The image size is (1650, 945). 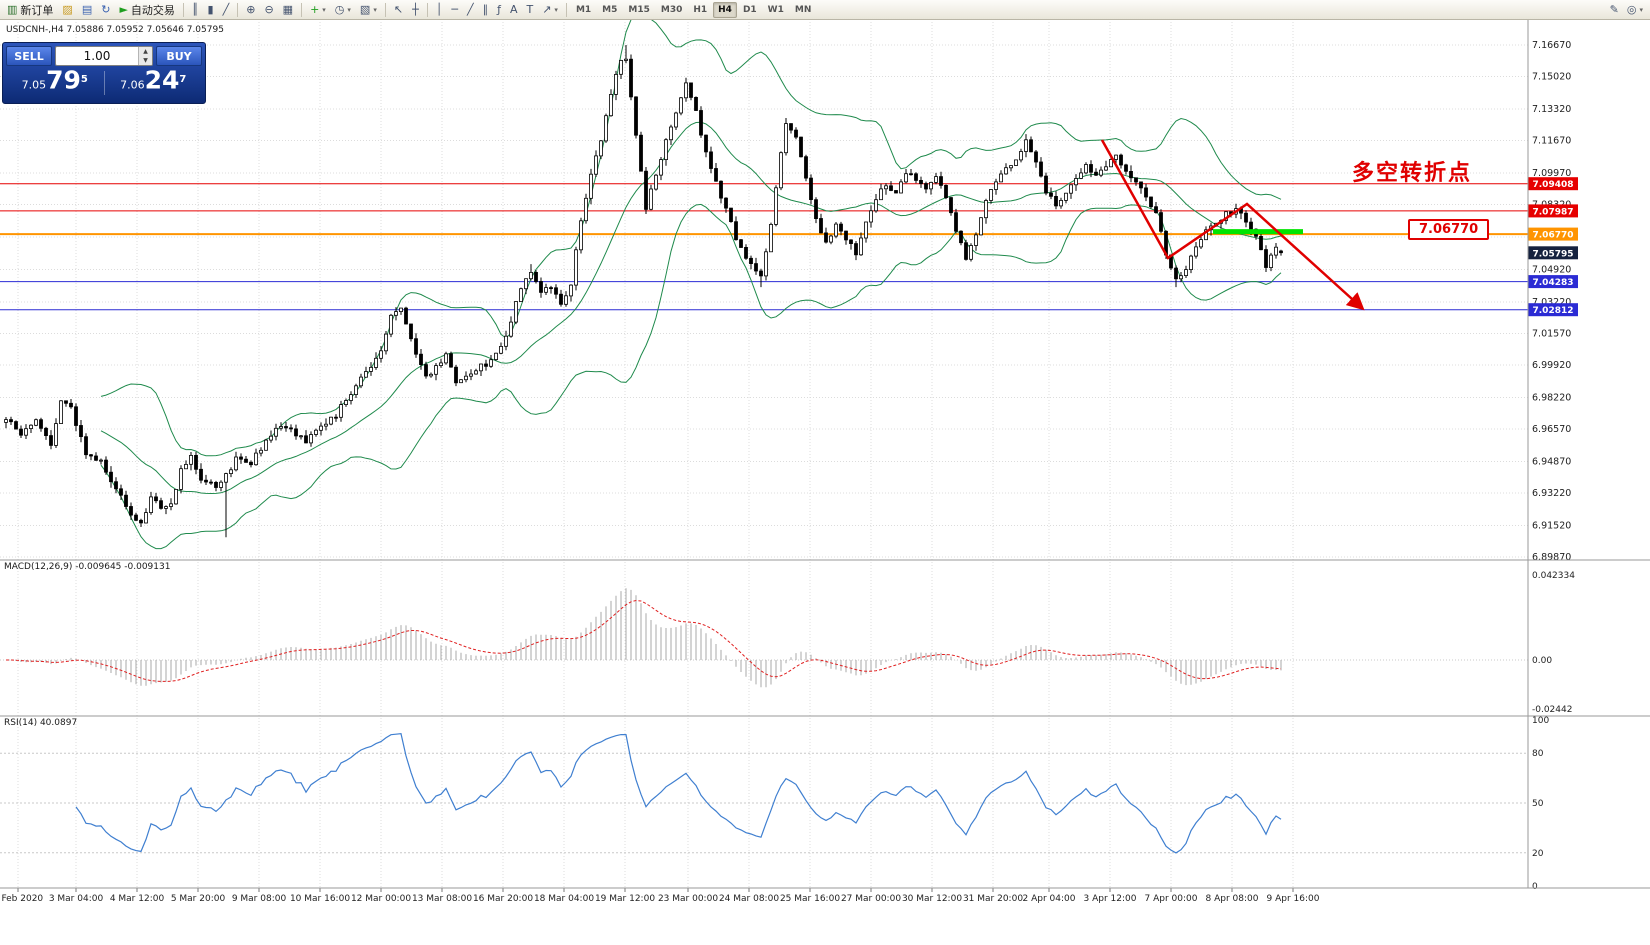 I want to click on price-axis-label: 6.89870, so click(x=1551, y=557).